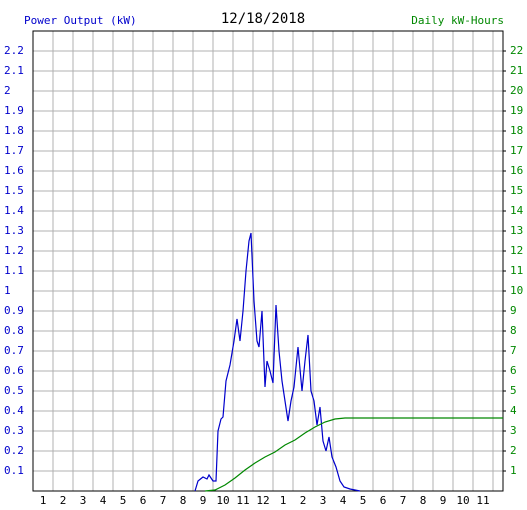  I want to click on y-tick-label: 1.6, so click(14, 170).